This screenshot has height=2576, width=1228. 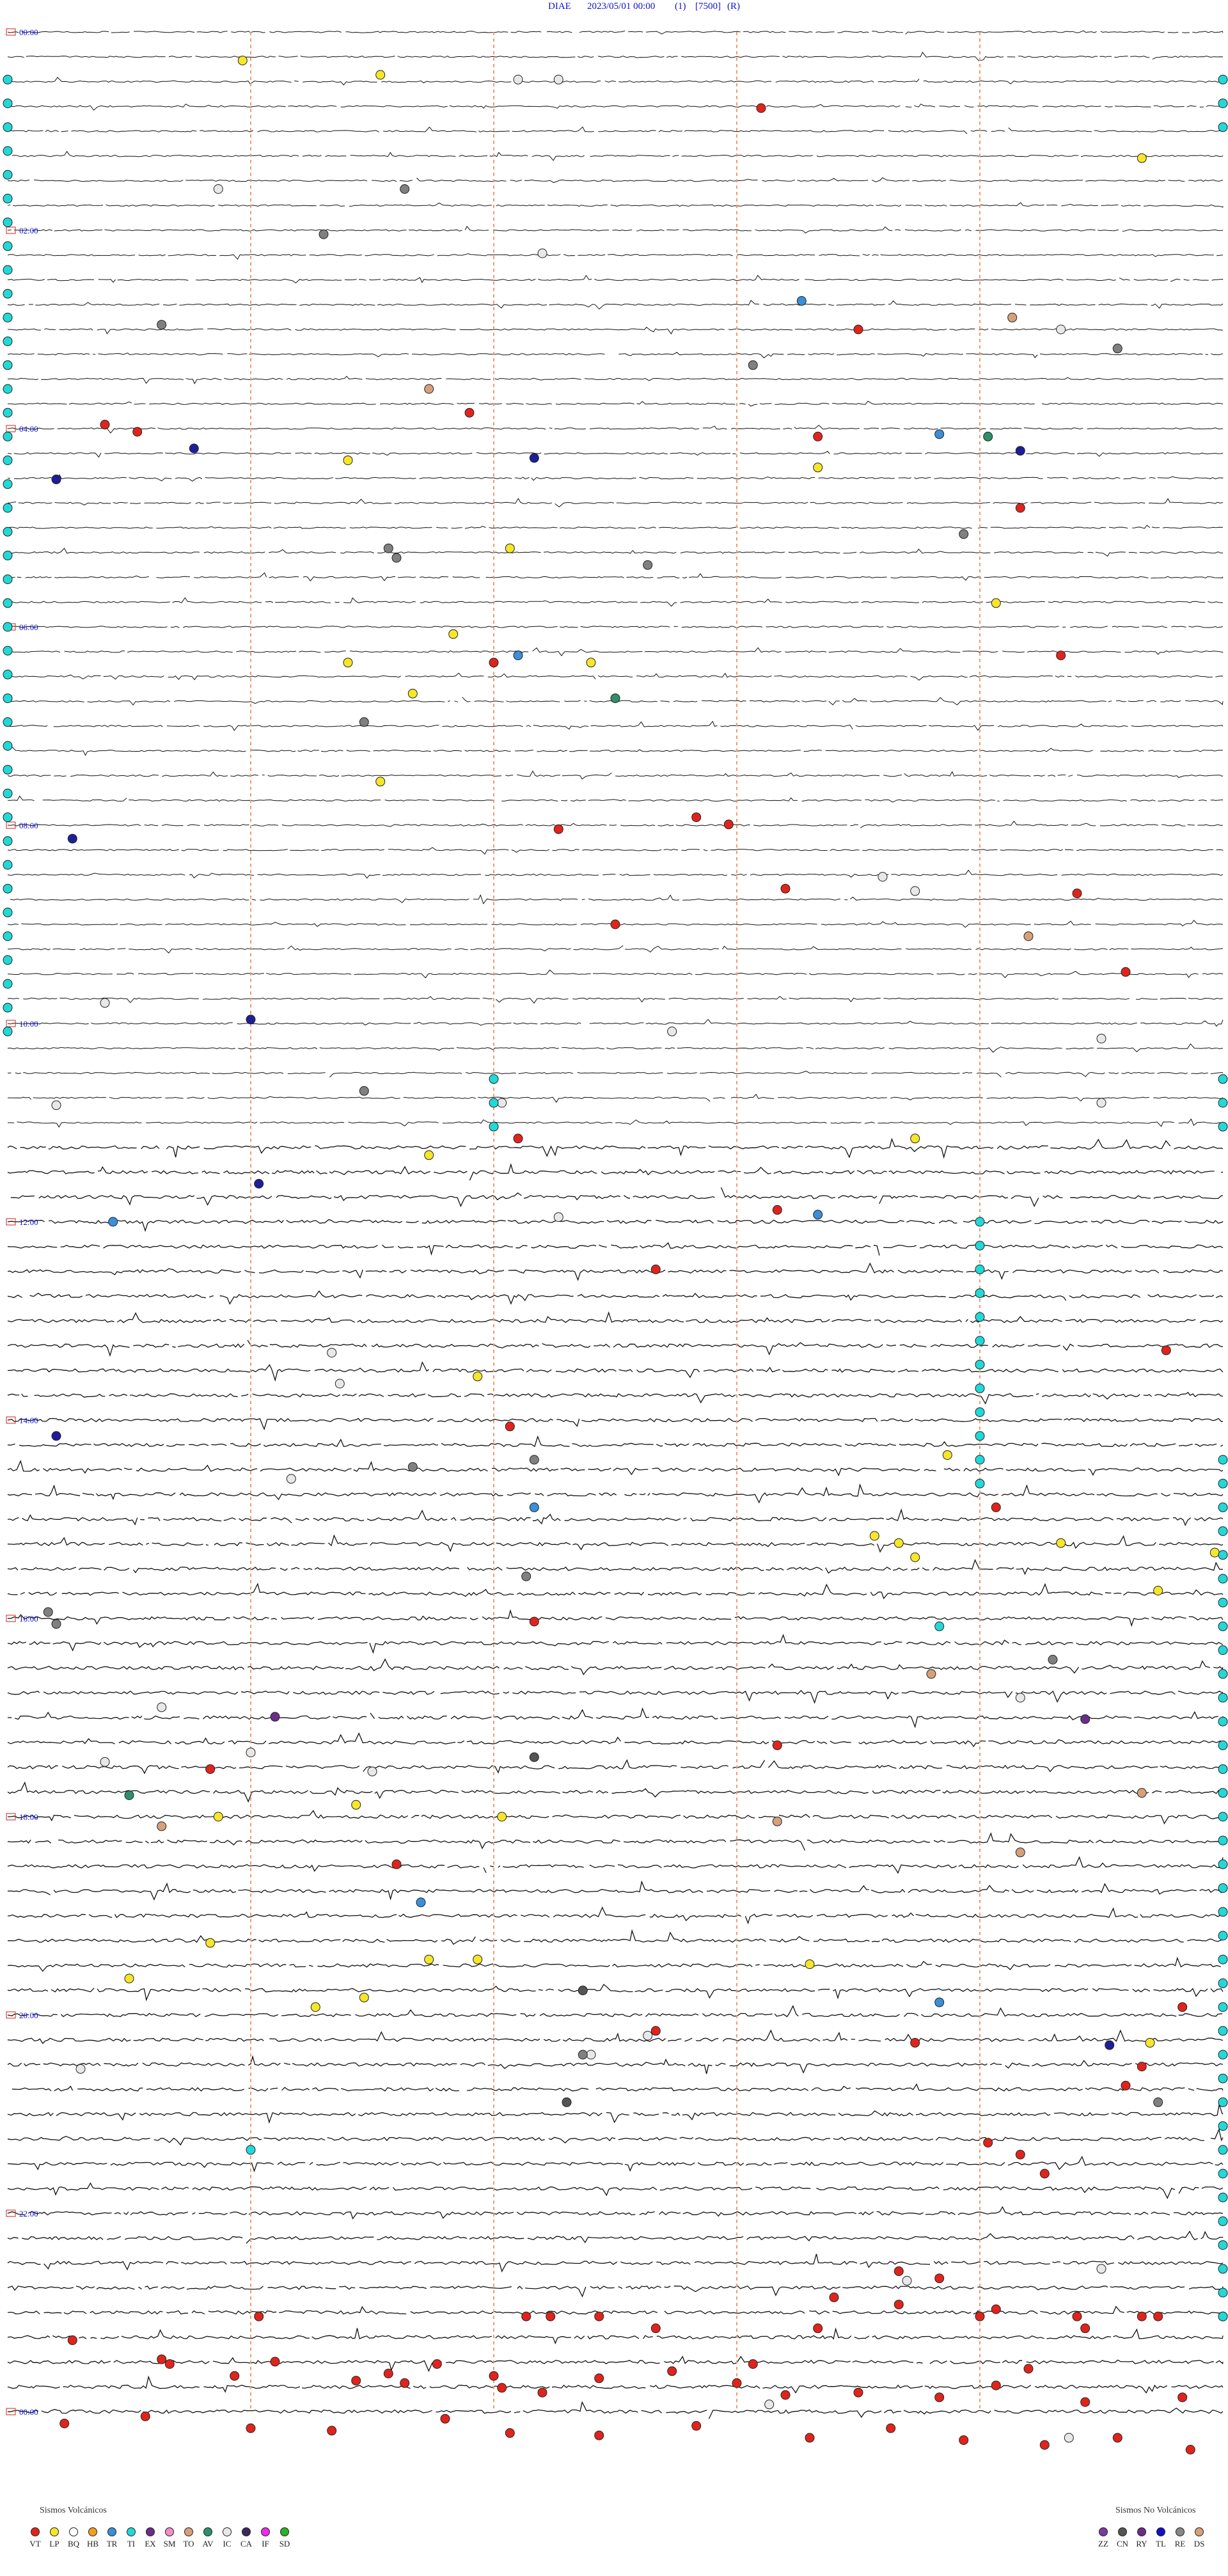 I want to click on hour-label: 04:00, so click(x=28, y=429).